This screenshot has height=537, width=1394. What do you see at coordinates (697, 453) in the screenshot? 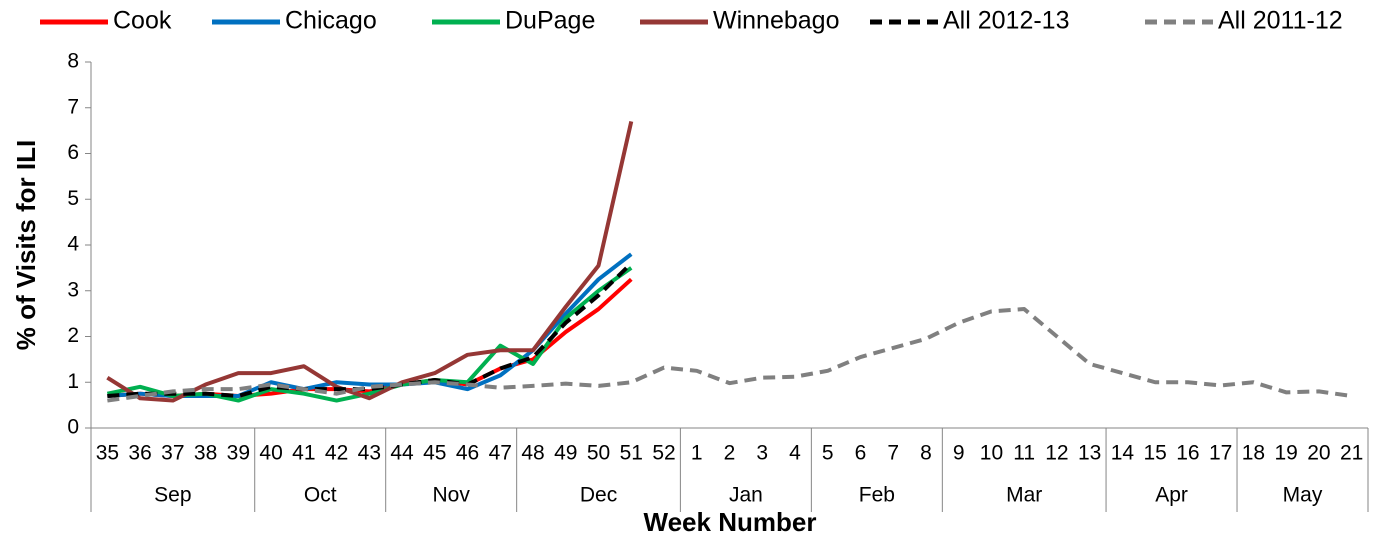
I see `x-tick-label: 1` at bounding box center [697, 453].